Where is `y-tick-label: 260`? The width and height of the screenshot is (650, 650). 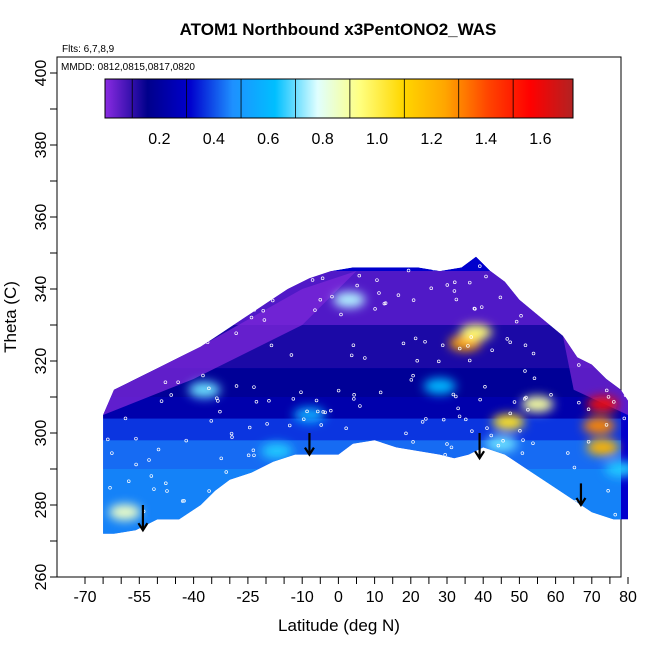 y-tick-label: 260 is located at coordinates (41, 577).